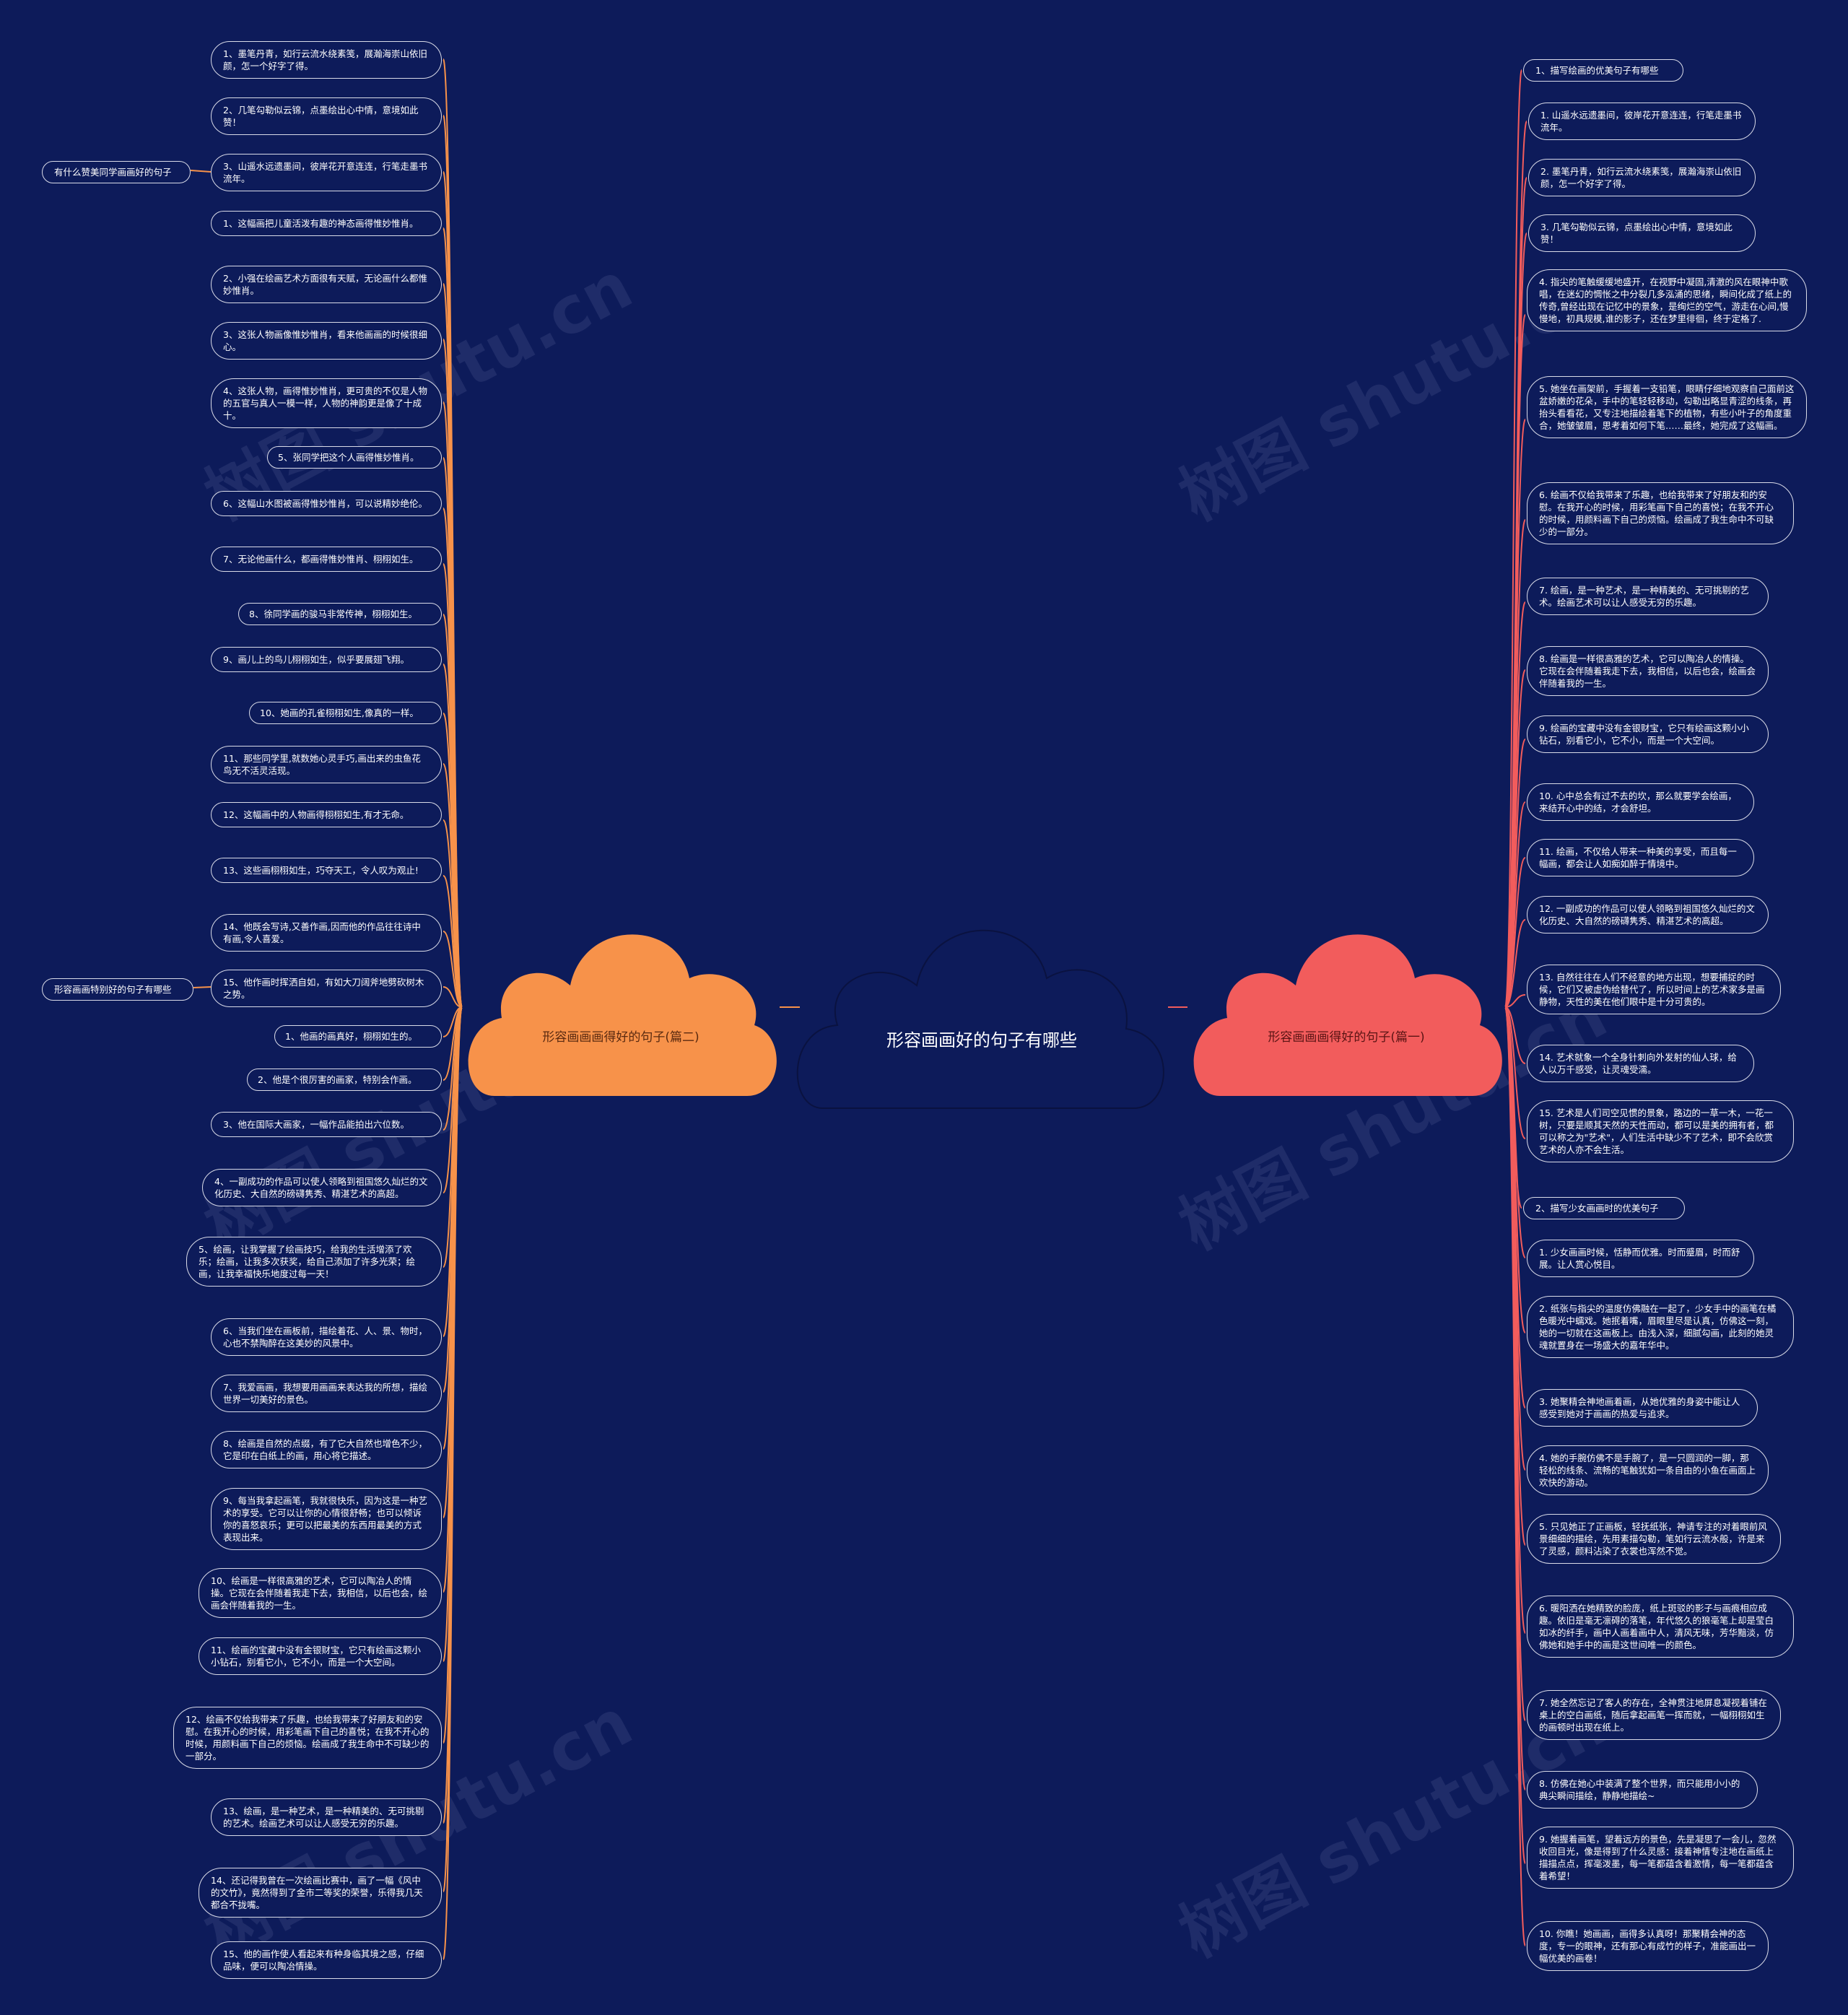 The width and height of the screenshot is (1848, 2015). What do you see at coordinates (1641, 802) in the screenshot?
I see `right-item: 10. 心中总会有过不去的坎，那么就要学会绘画，来结开心中的结，才会舒坦。` at bounding box center [1641, 802].